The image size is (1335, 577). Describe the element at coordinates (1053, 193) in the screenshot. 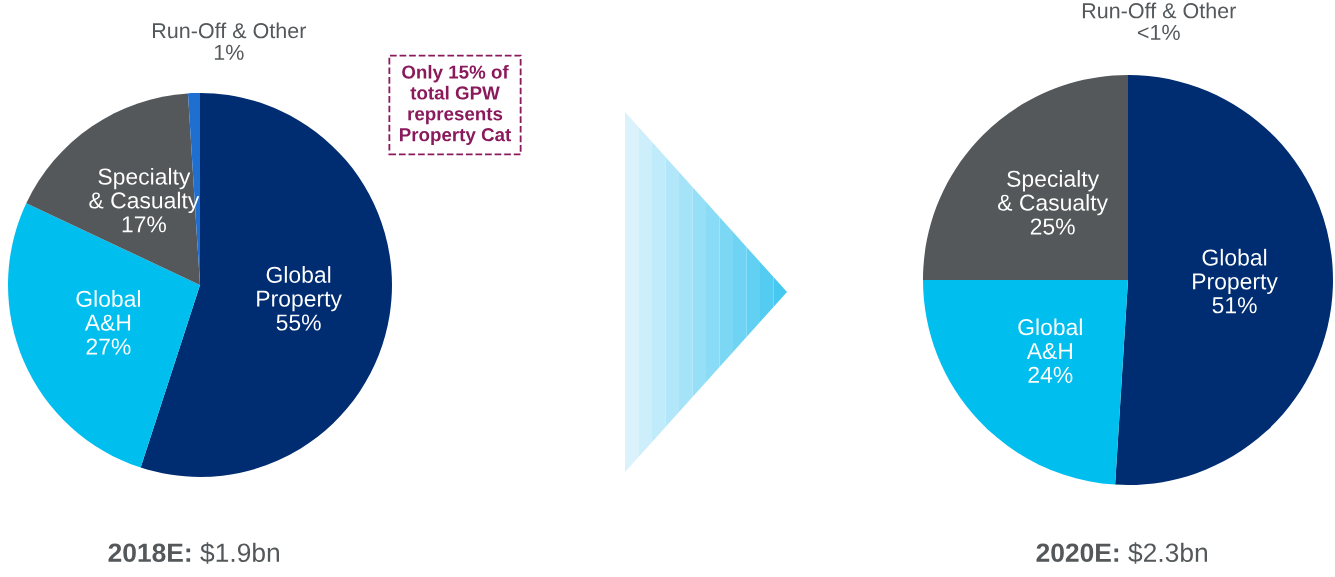

I see `slice-label: Specialty & Casualty` at that location.